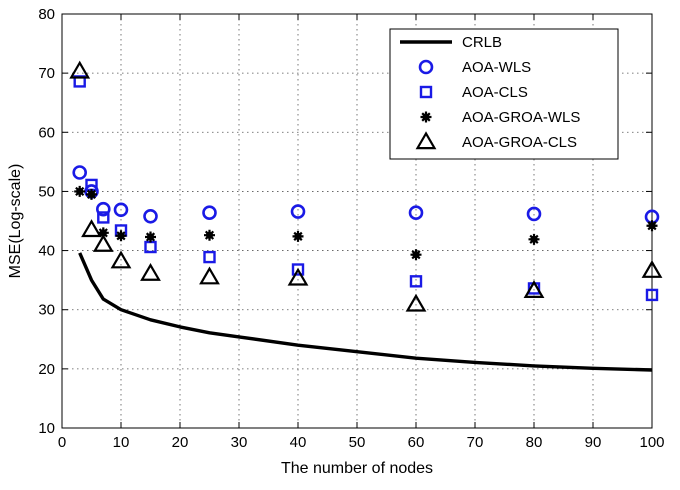  I want to click on x-tick-label: 60, so click(416, 442).